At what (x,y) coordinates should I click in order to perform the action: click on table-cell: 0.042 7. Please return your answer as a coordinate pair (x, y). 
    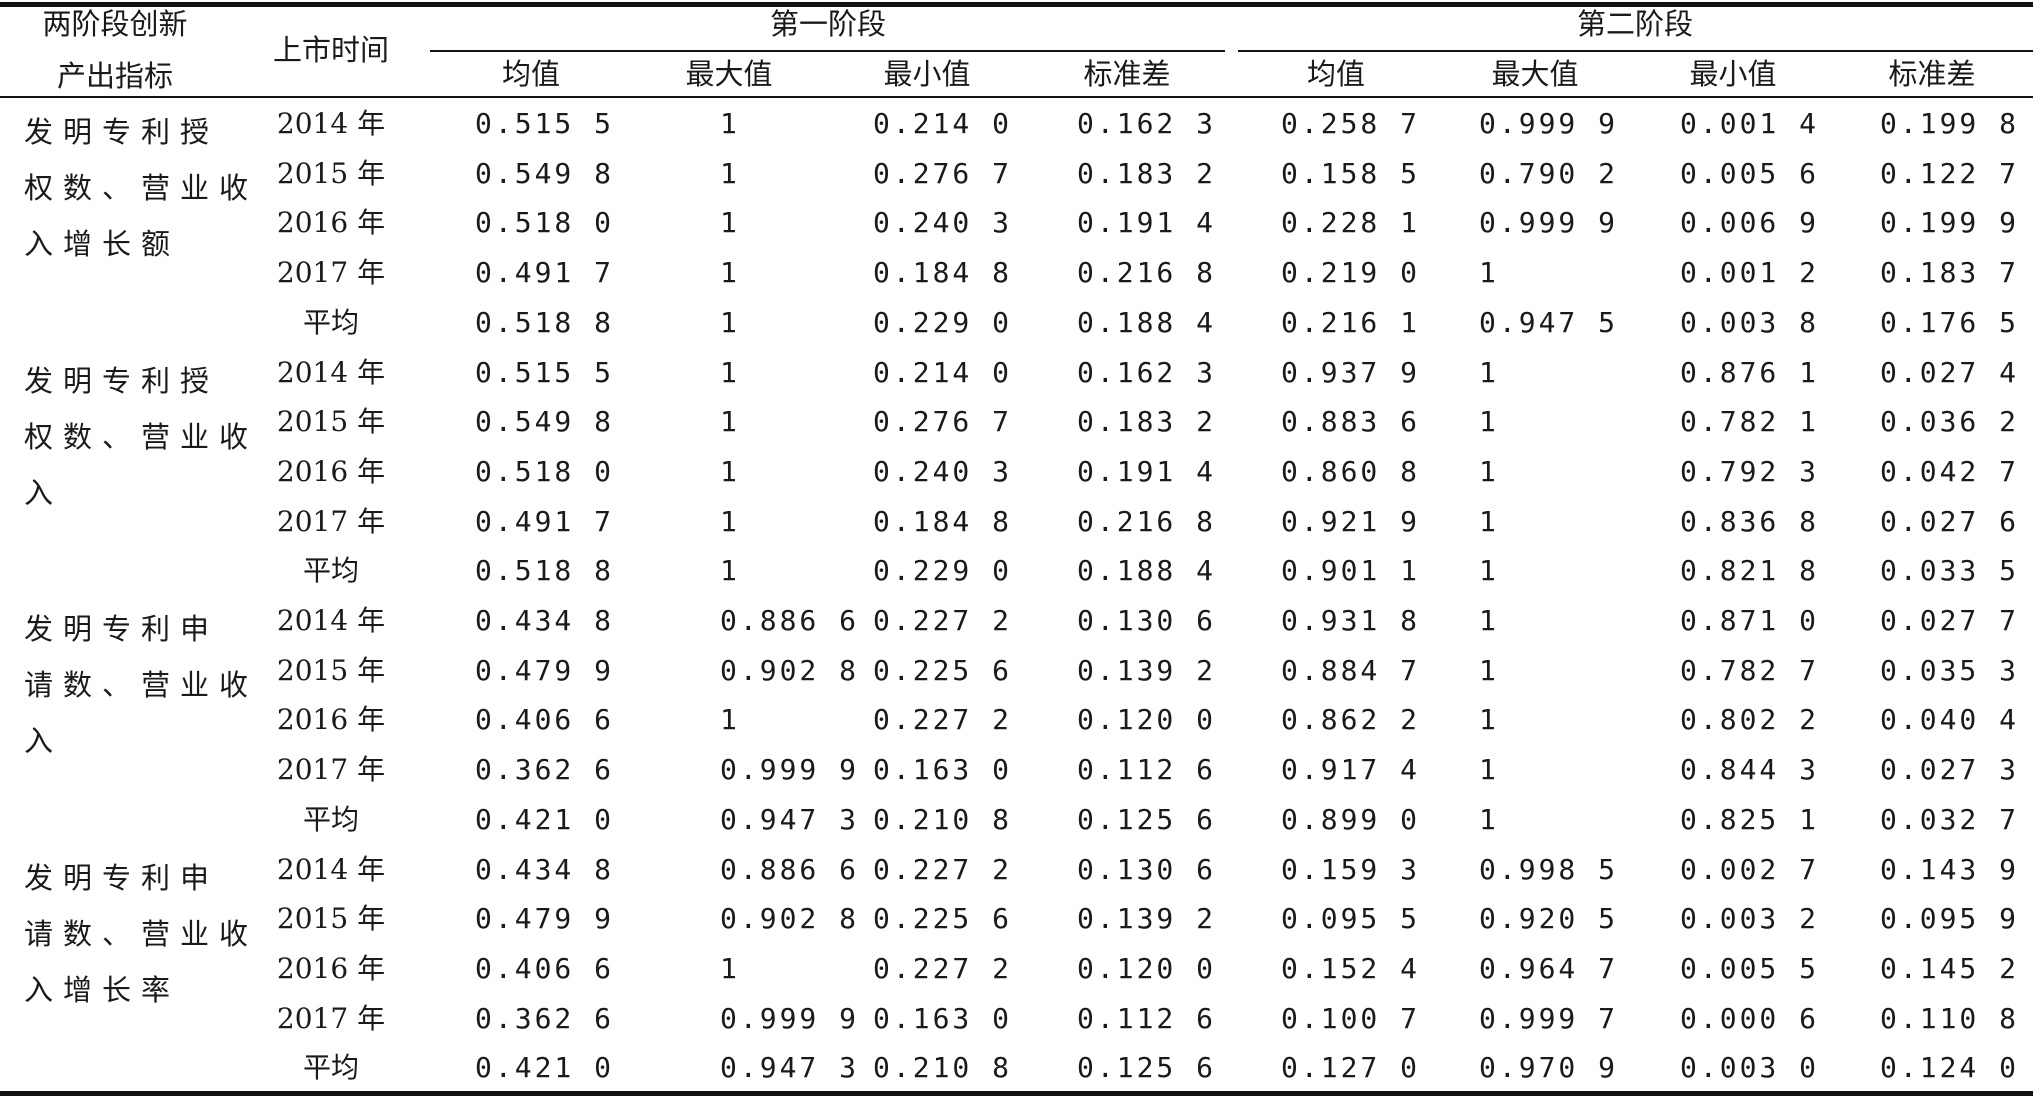
    Looking at the image, I should click on (1950, 471).